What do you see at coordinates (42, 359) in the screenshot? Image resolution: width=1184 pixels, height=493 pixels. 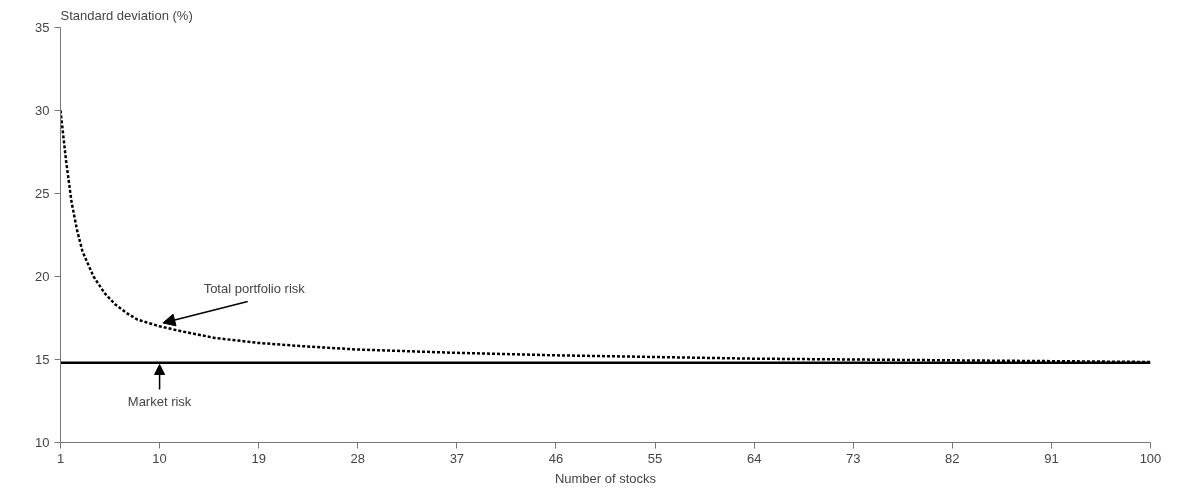 I see `y-tick-label: 15` at bounding box center [42, 359].